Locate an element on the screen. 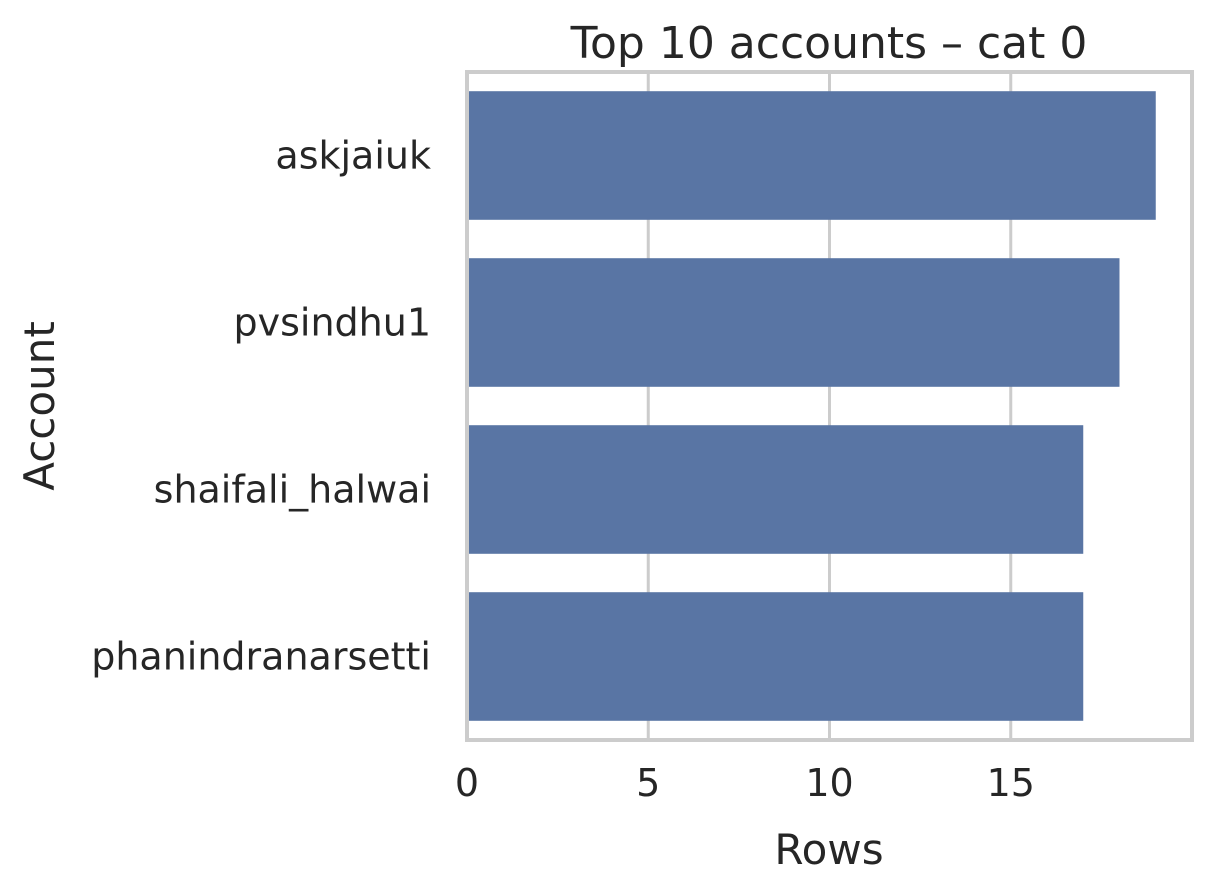 The width and height of the screenshot is (1212, 894). x-tick-label: 15 is located at coordinates (1011, 783).